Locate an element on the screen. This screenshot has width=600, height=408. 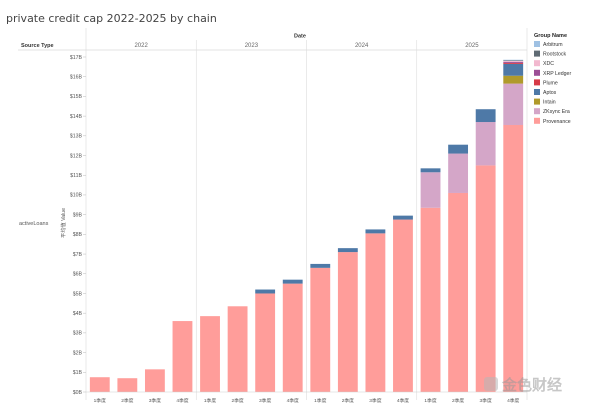
row-header: Source Type is located at coordinates (37, 46).